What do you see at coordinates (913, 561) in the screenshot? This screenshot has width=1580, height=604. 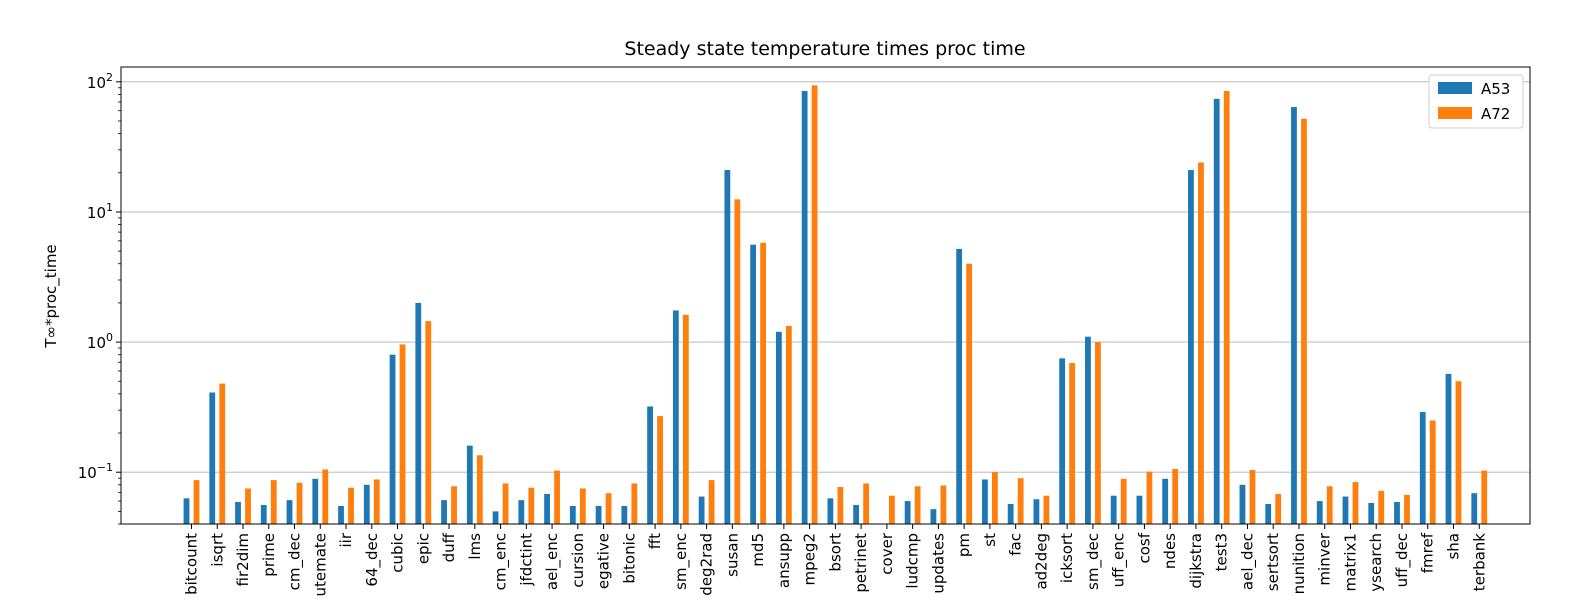 I see `x-tick-label: ludcmp` at bounding box center [913, 561].